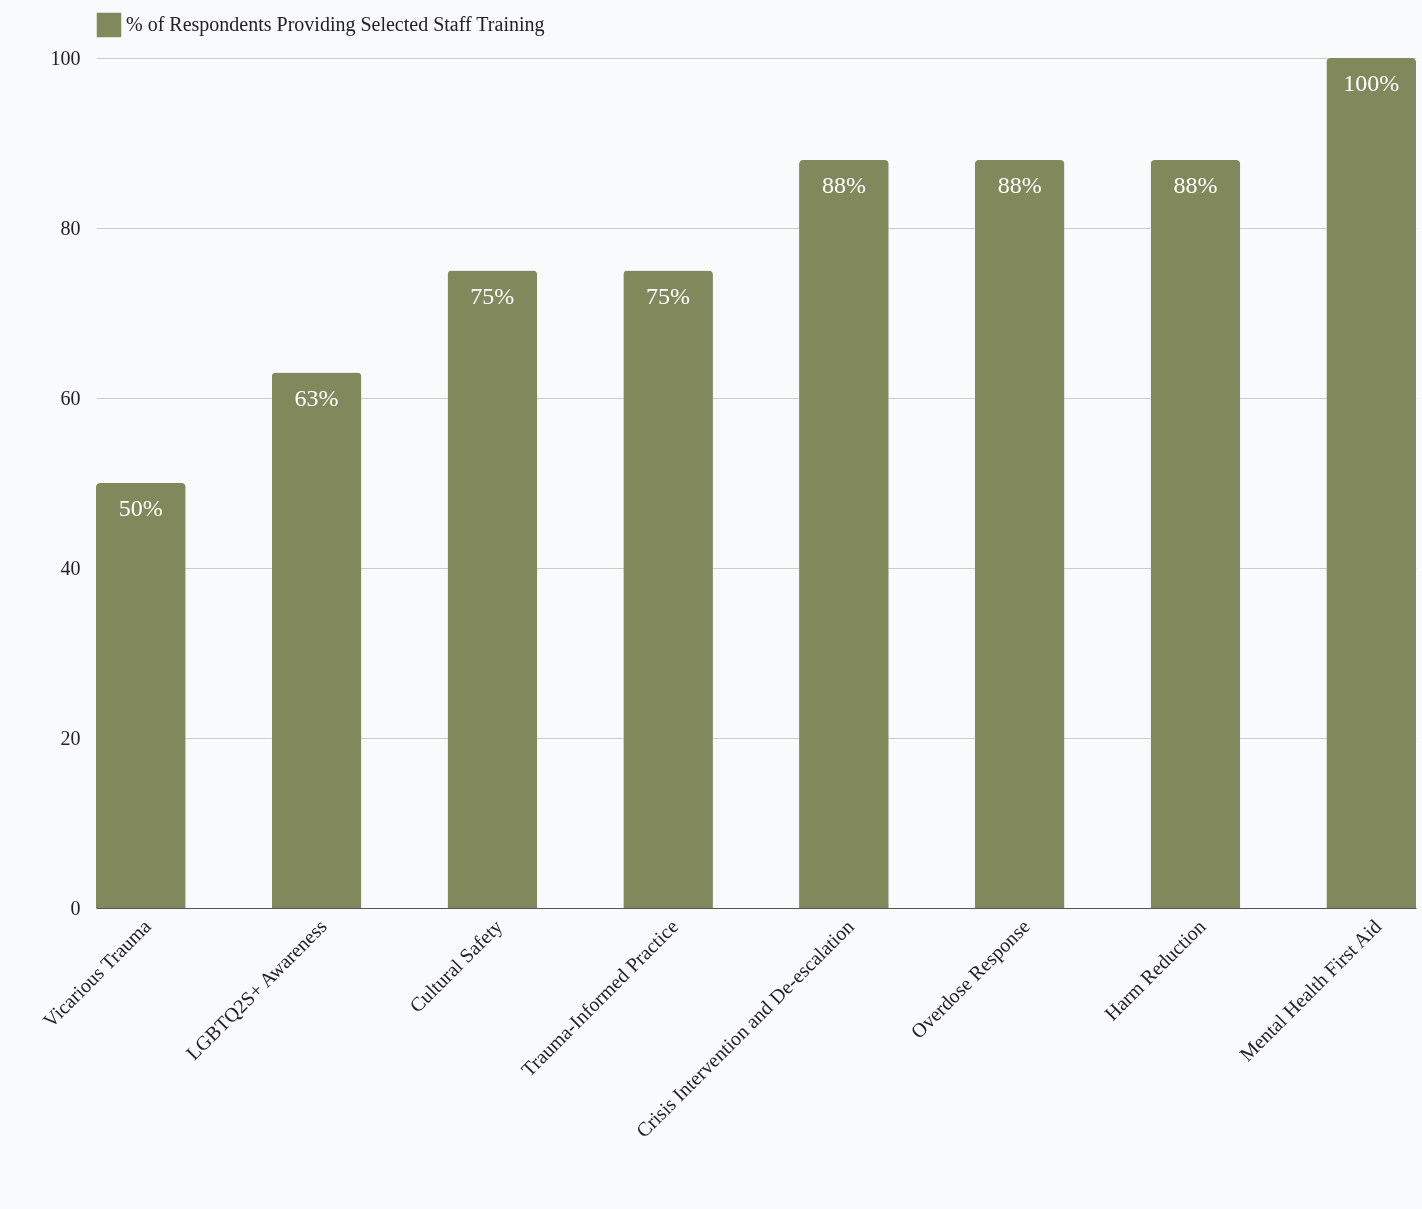 Image resolution: width=1422 pixels, height=1209 pixels. Describe the element at coordinates (335, 24) in the screenshot. I see `legend-label: % of Respondents Providing Selected Staff Training` at that location.